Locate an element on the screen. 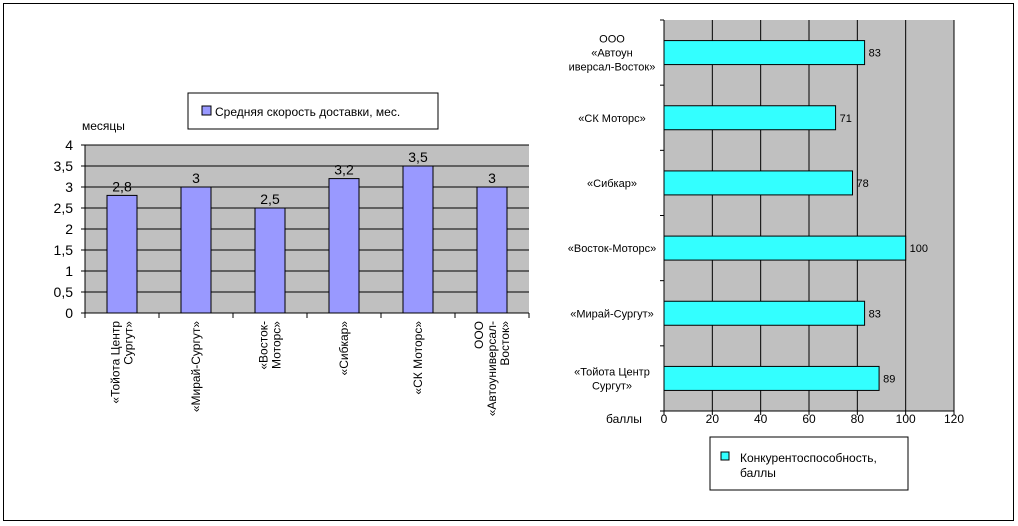  right-category-label: «Восток-Моторс» is located at coordinates (612, 249).